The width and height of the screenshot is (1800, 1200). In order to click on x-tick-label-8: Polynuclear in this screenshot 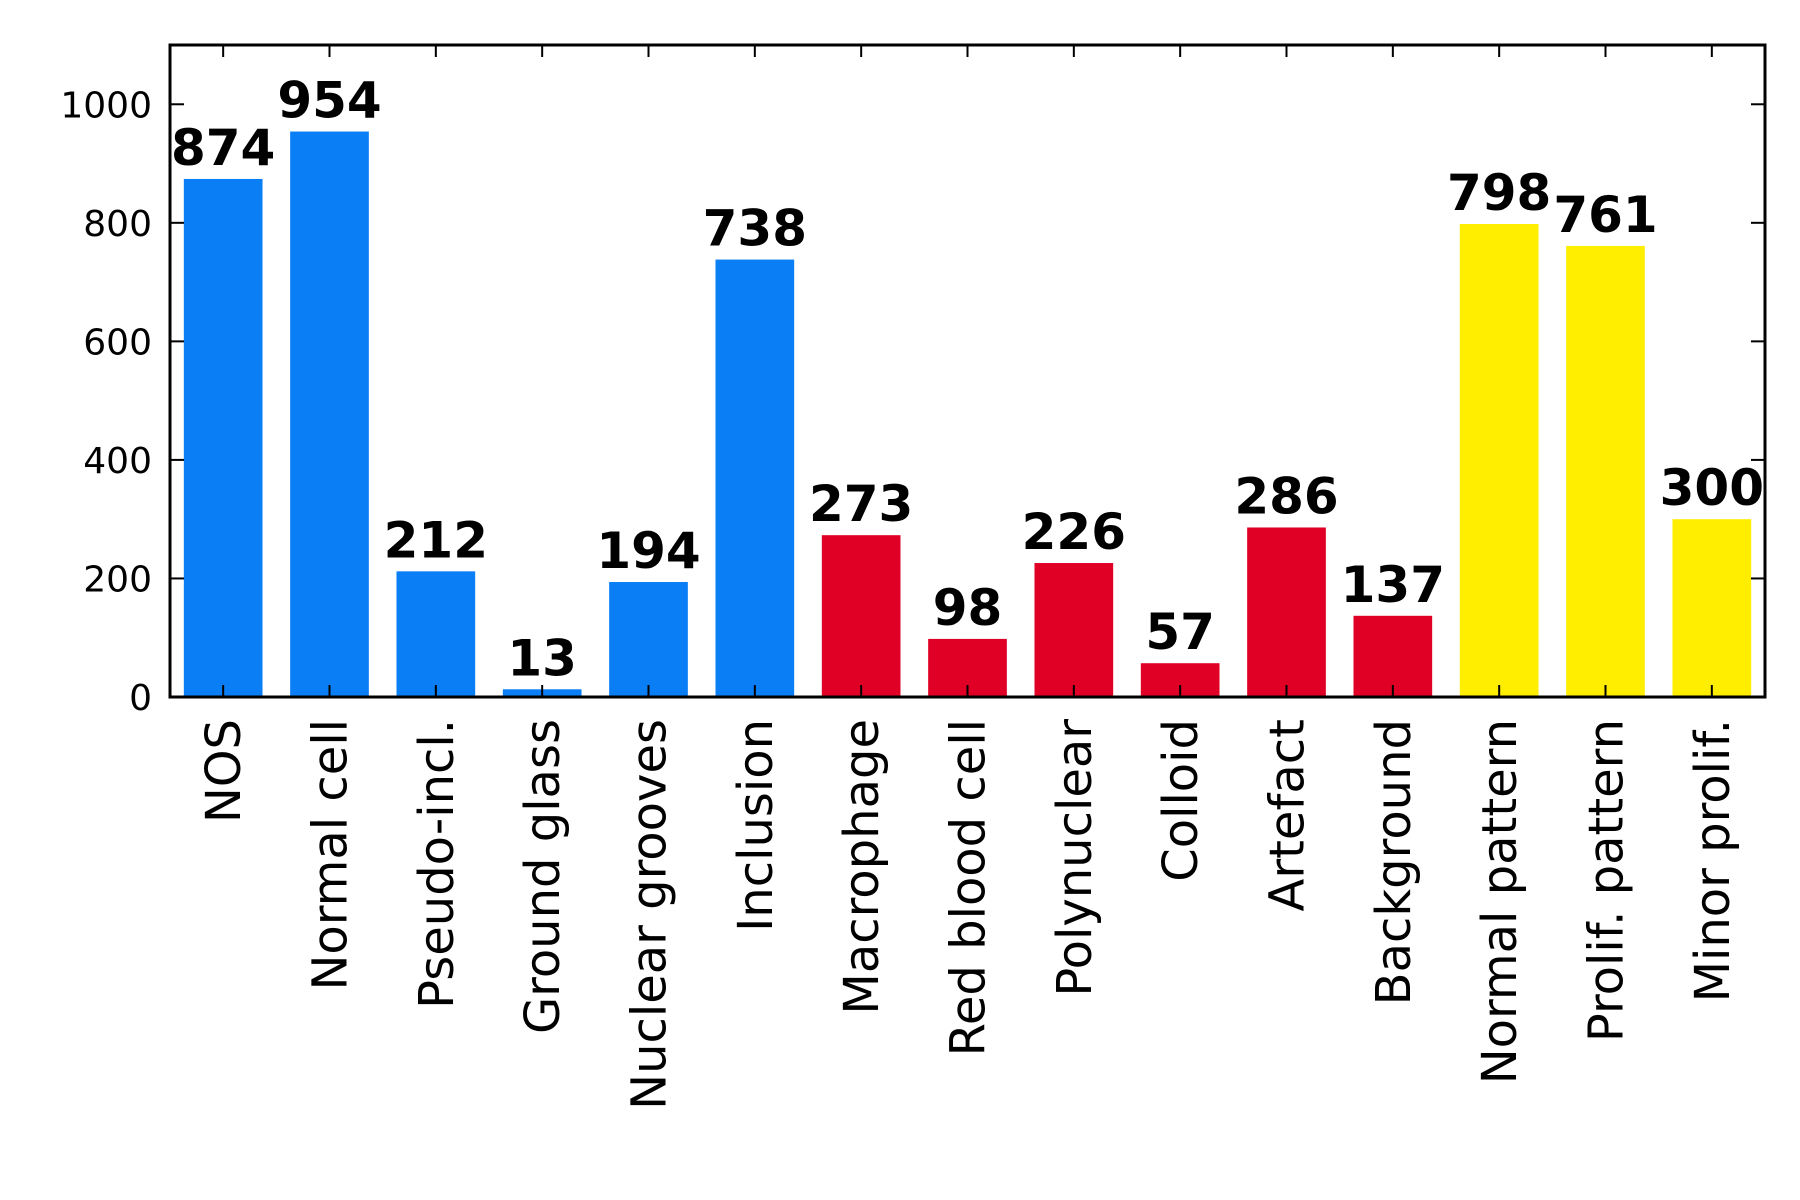, I will do `click(1075, 858)`.